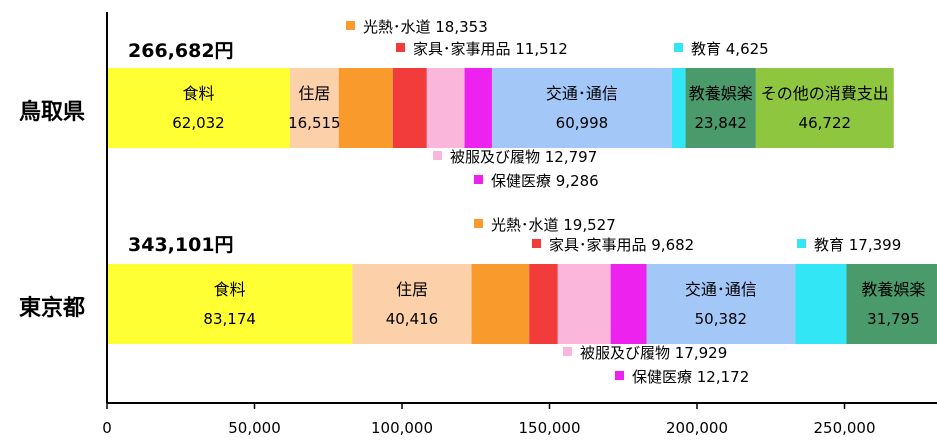  I want to click on x-tick-label: 150,000, so click(549, 428).